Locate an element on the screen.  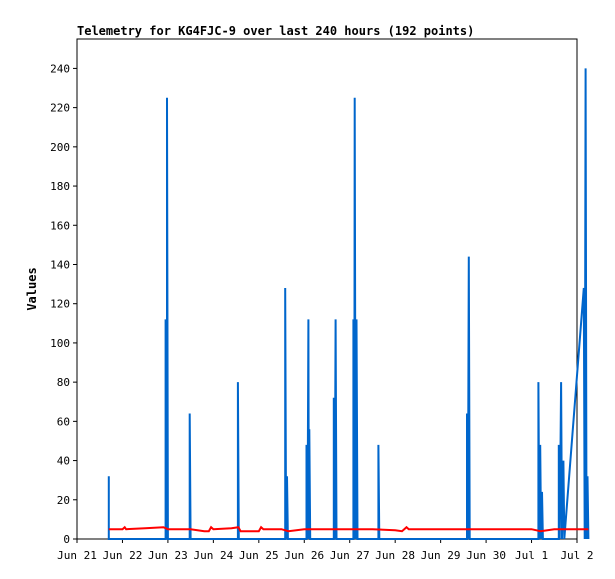
y-tick-label: 160 is located at coordinates (60, 225).